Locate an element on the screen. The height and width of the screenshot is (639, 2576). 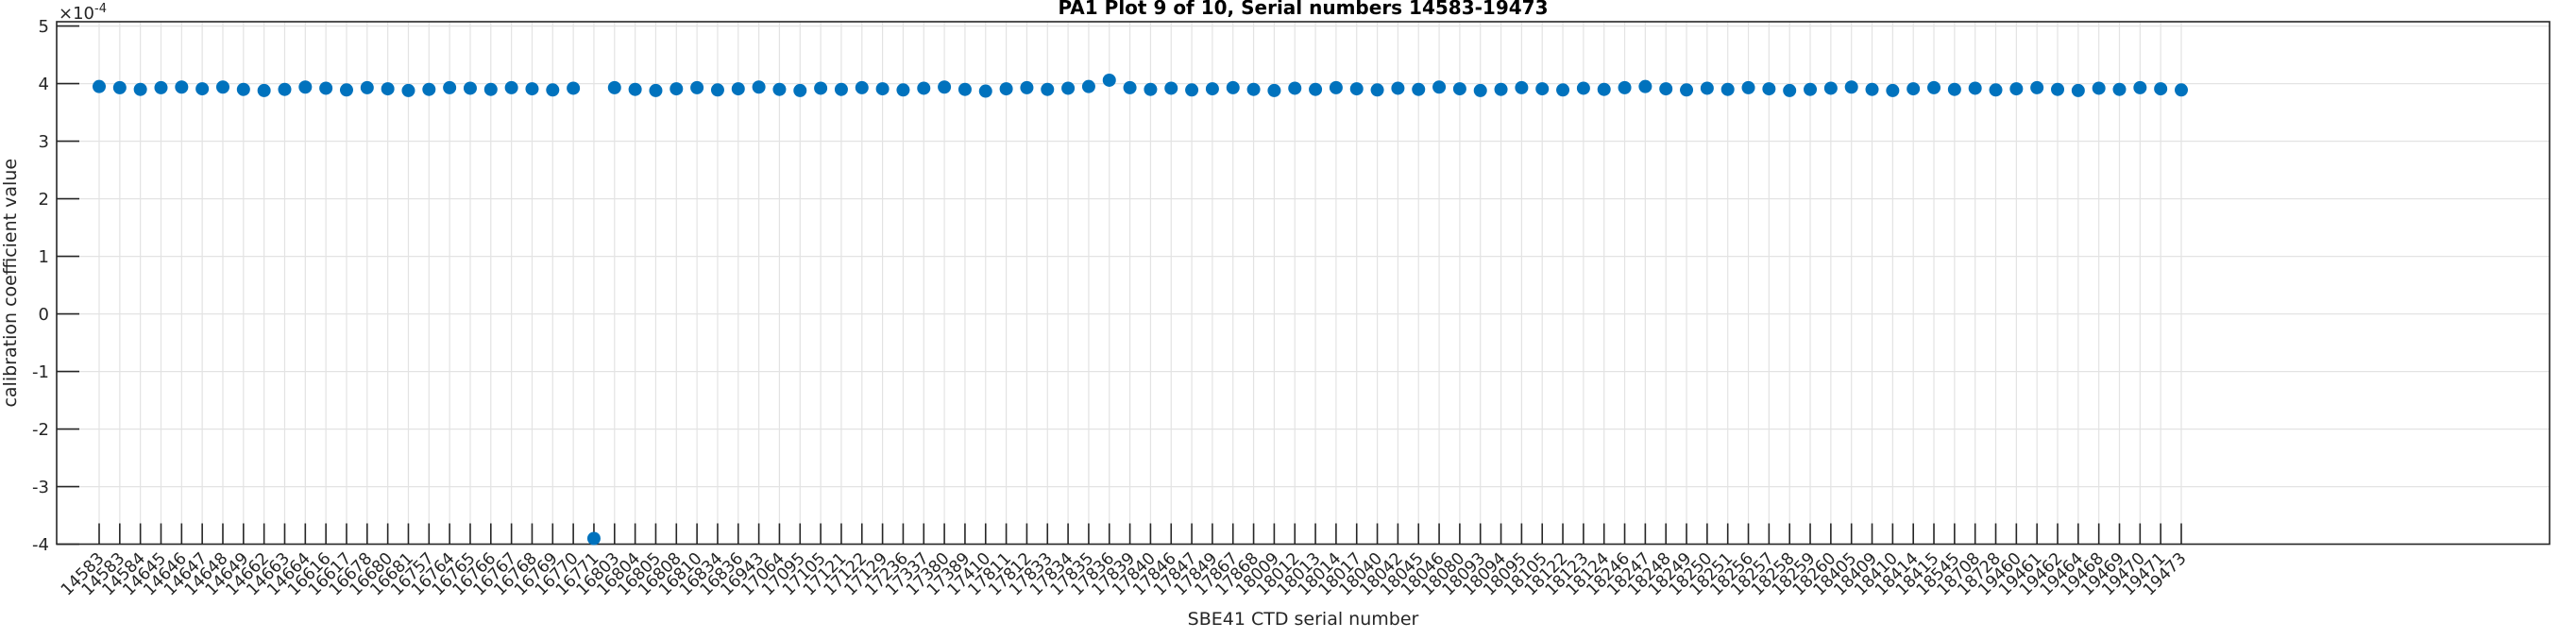
y-tick-label: 2 is located at coordinates (44, 200).